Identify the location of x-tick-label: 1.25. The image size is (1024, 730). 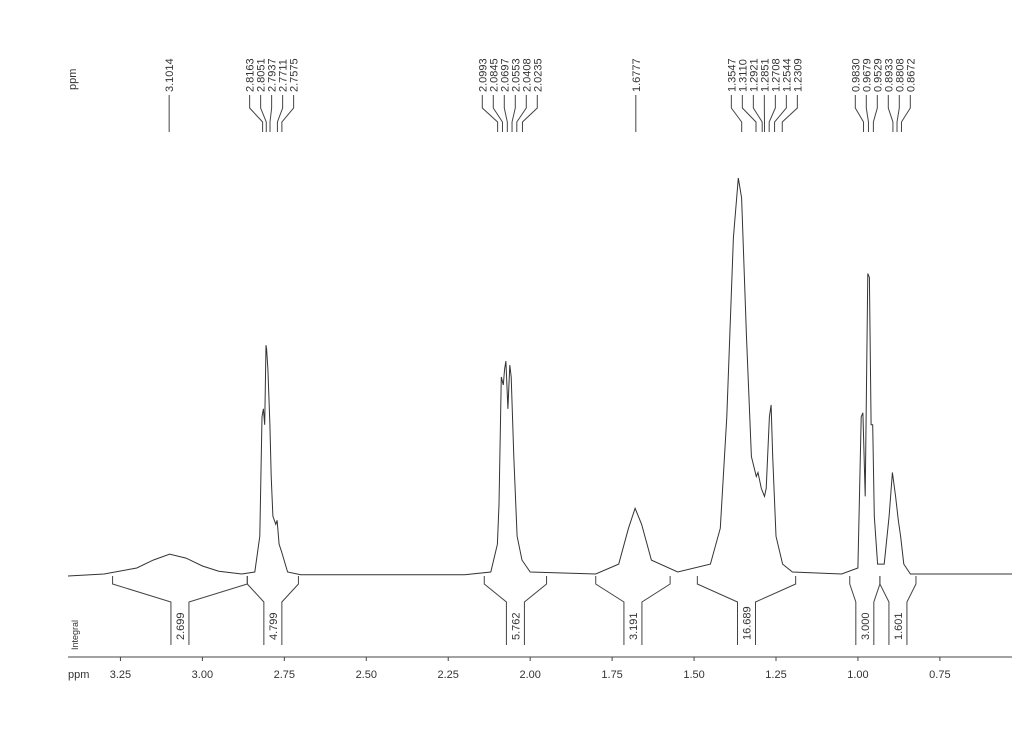
(775, 675).